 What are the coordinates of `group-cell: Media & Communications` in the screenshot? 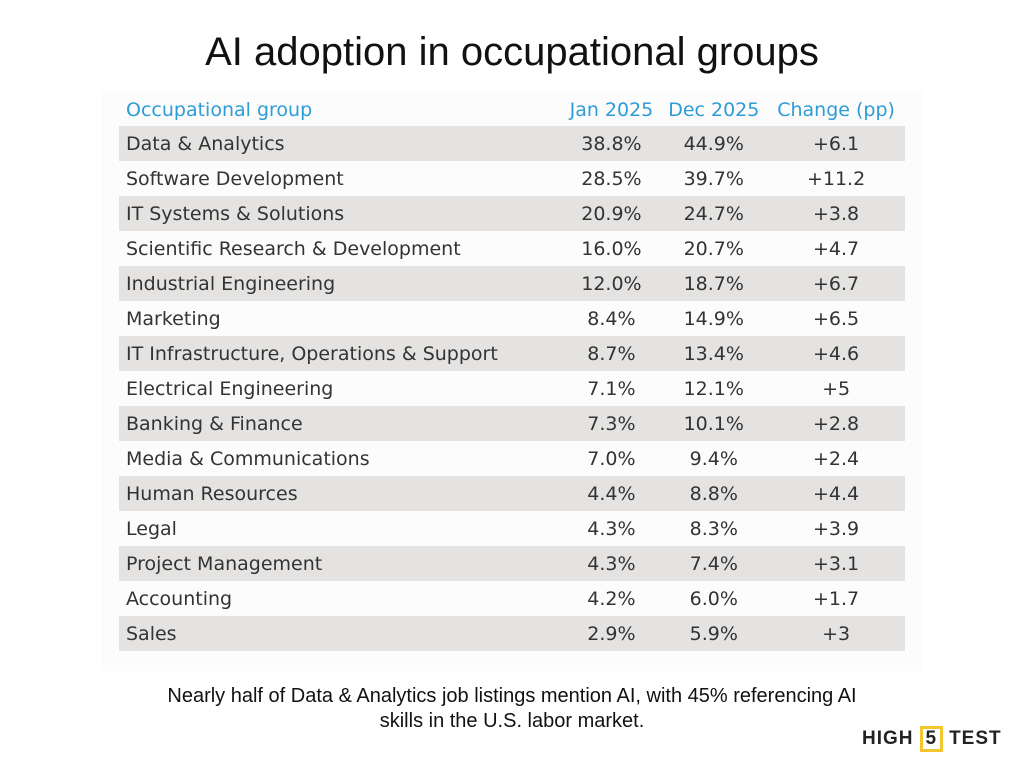 It's located at (248, 458).